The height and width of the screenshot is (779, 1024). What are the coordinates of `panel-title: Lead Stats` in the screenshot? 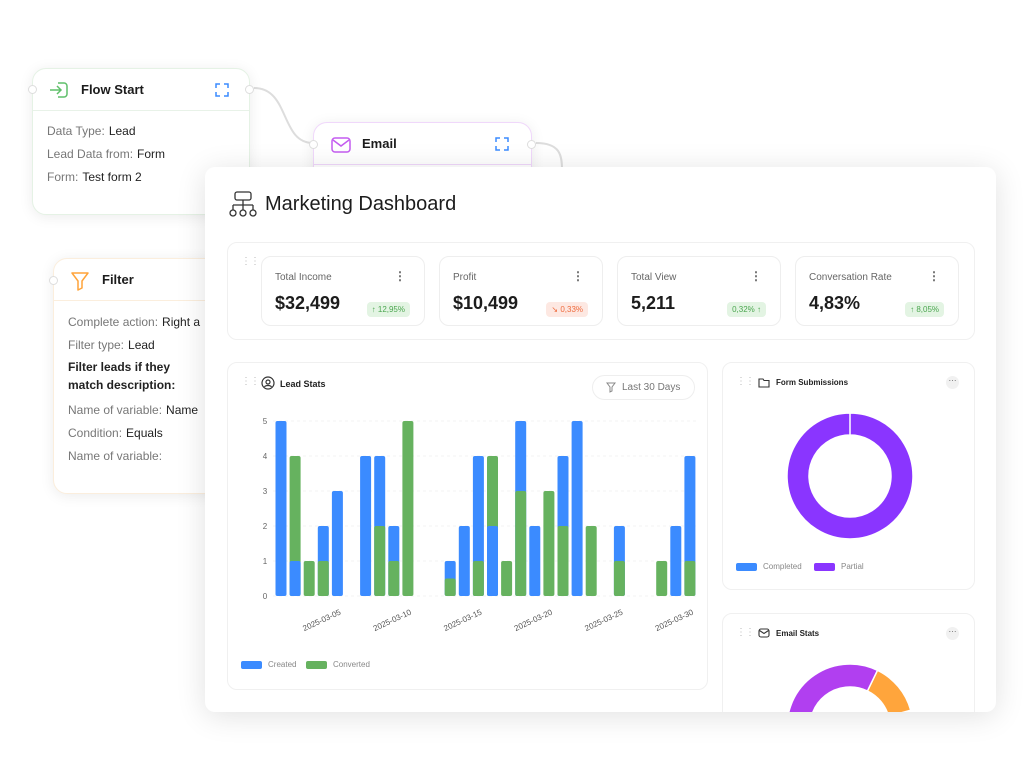 It's located at (303, 384).